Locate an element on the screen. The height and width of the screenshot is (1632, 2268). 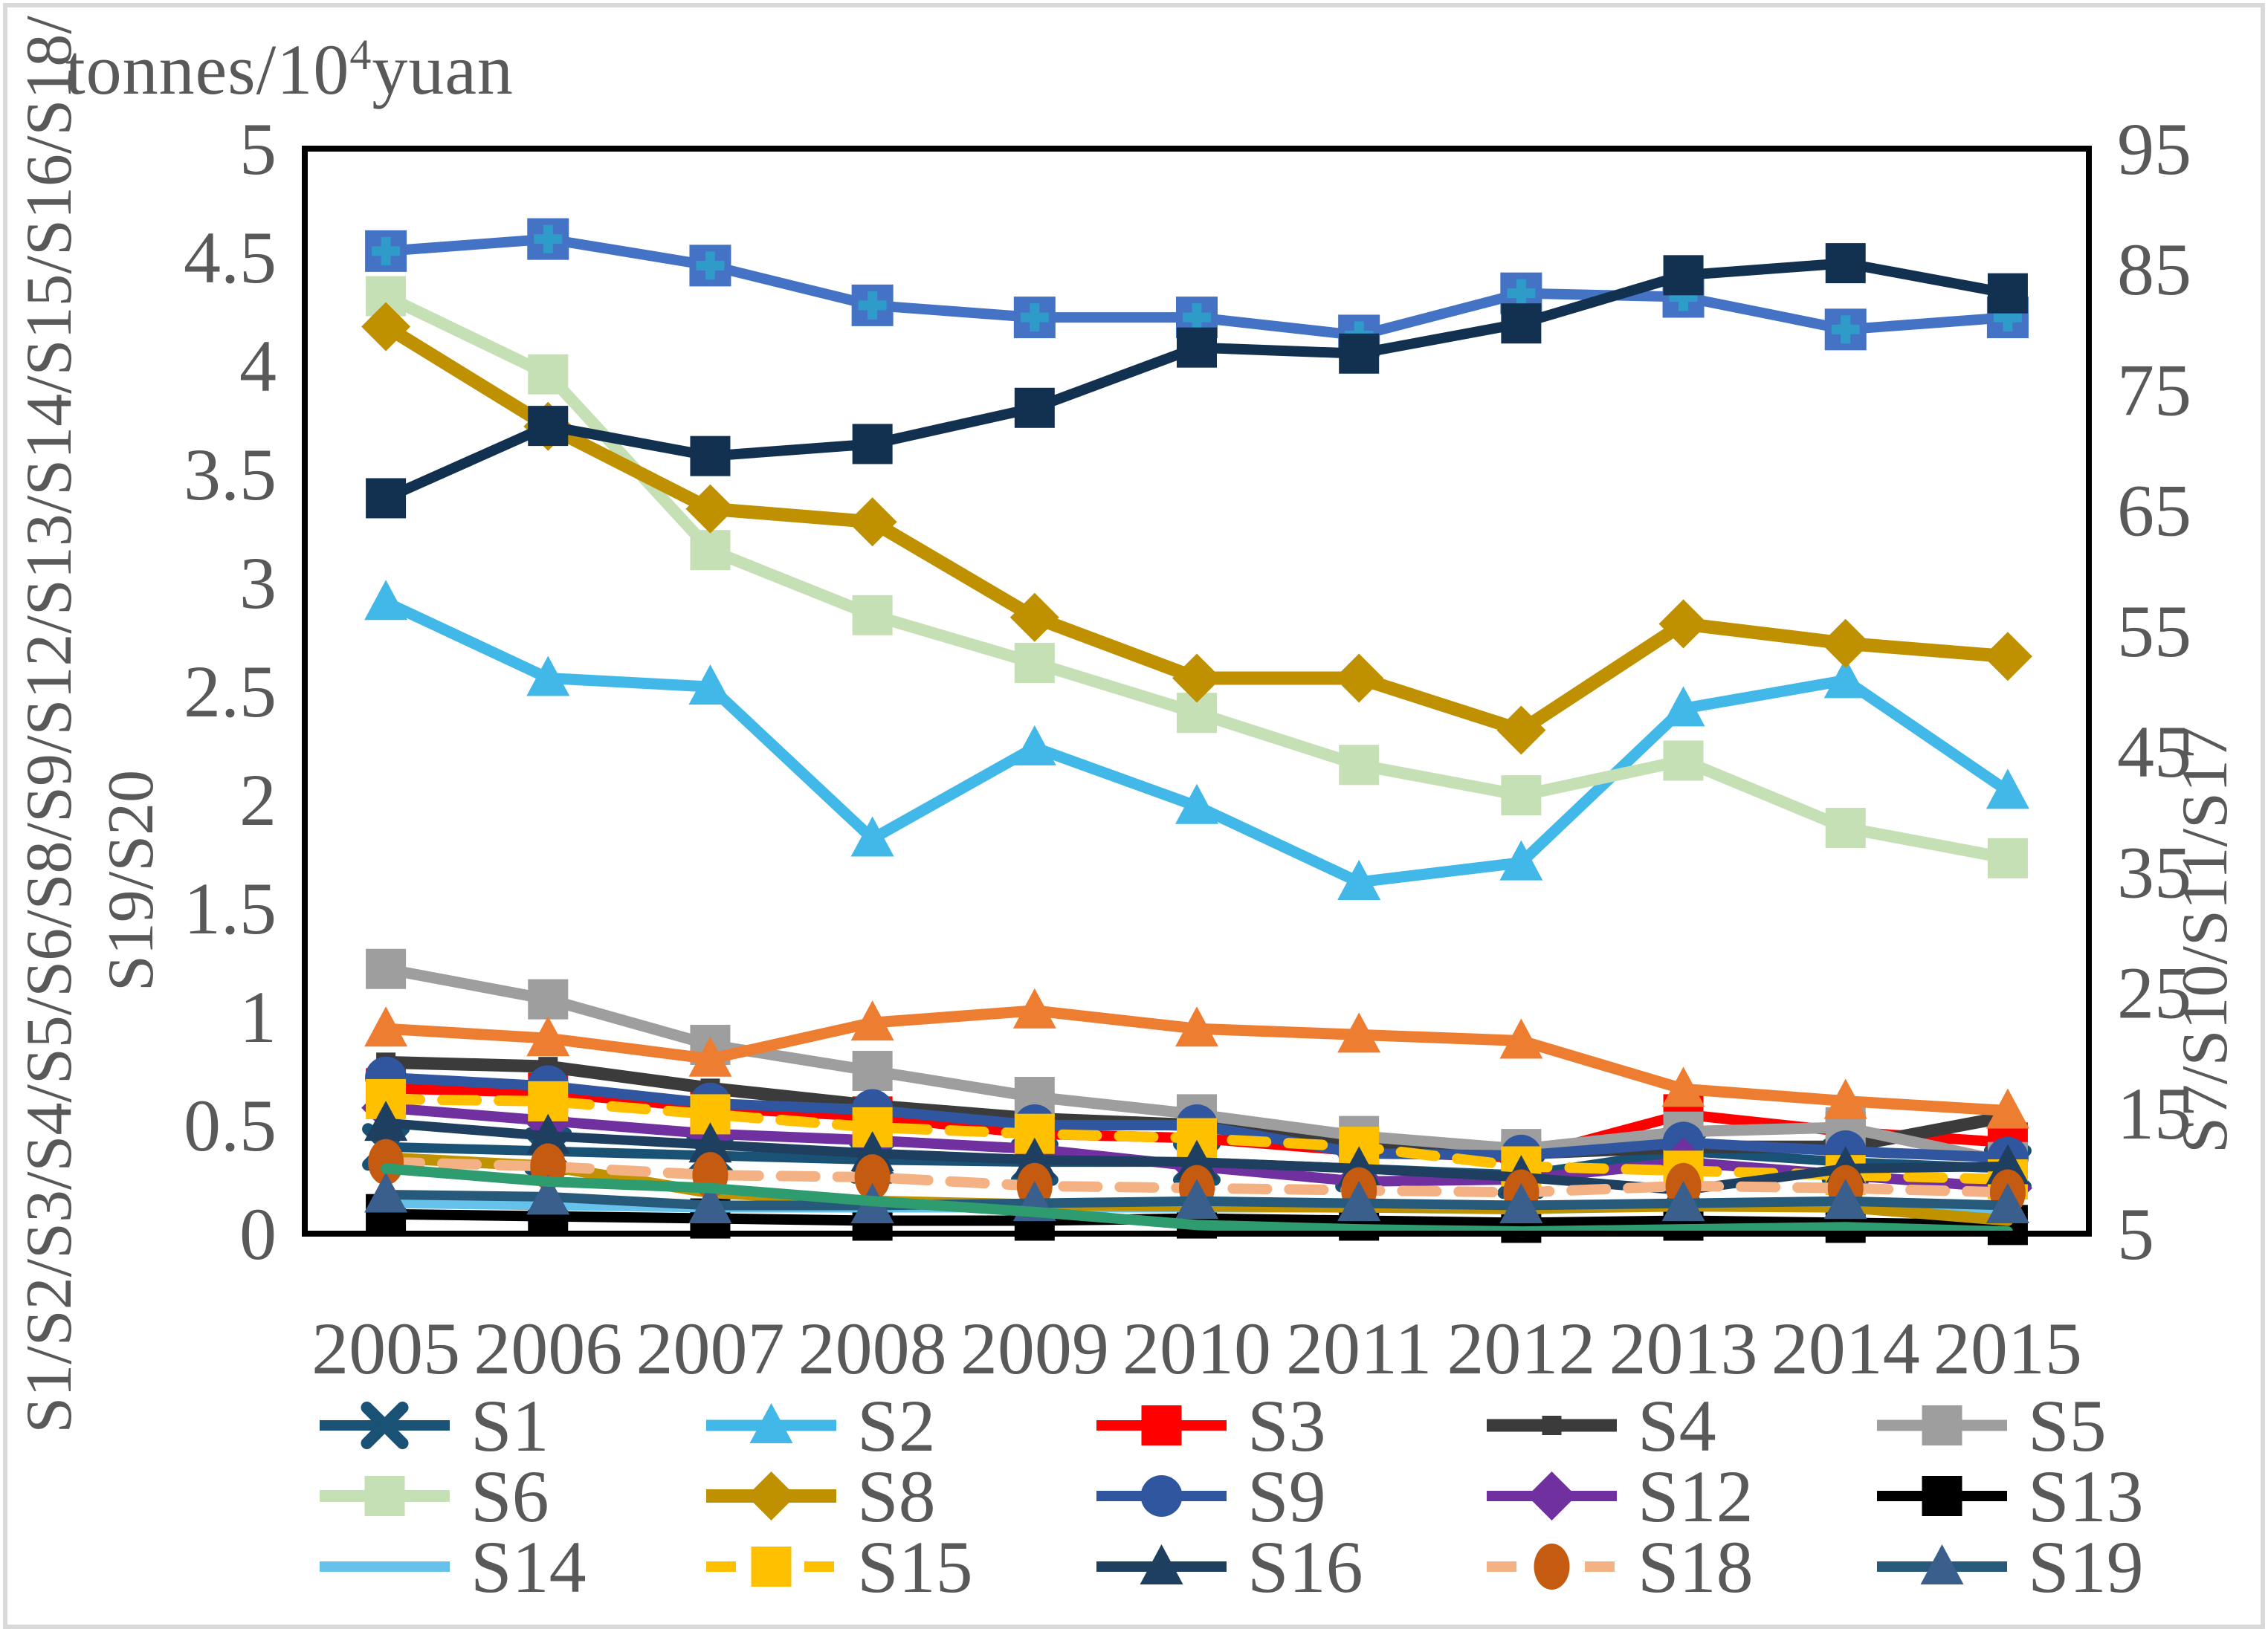
x-axis-tick-label: 2009 is located at coordinates (1035, 1349).